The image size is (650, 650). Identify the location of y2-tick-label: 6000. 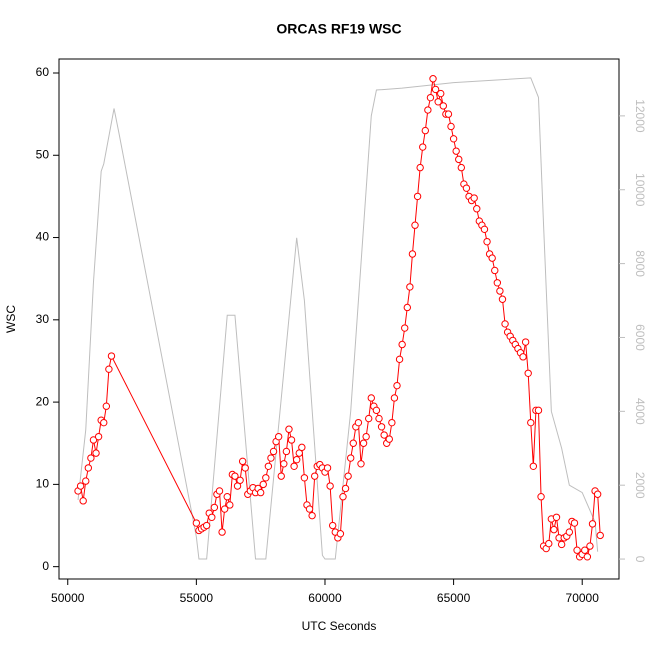
(640, 337).